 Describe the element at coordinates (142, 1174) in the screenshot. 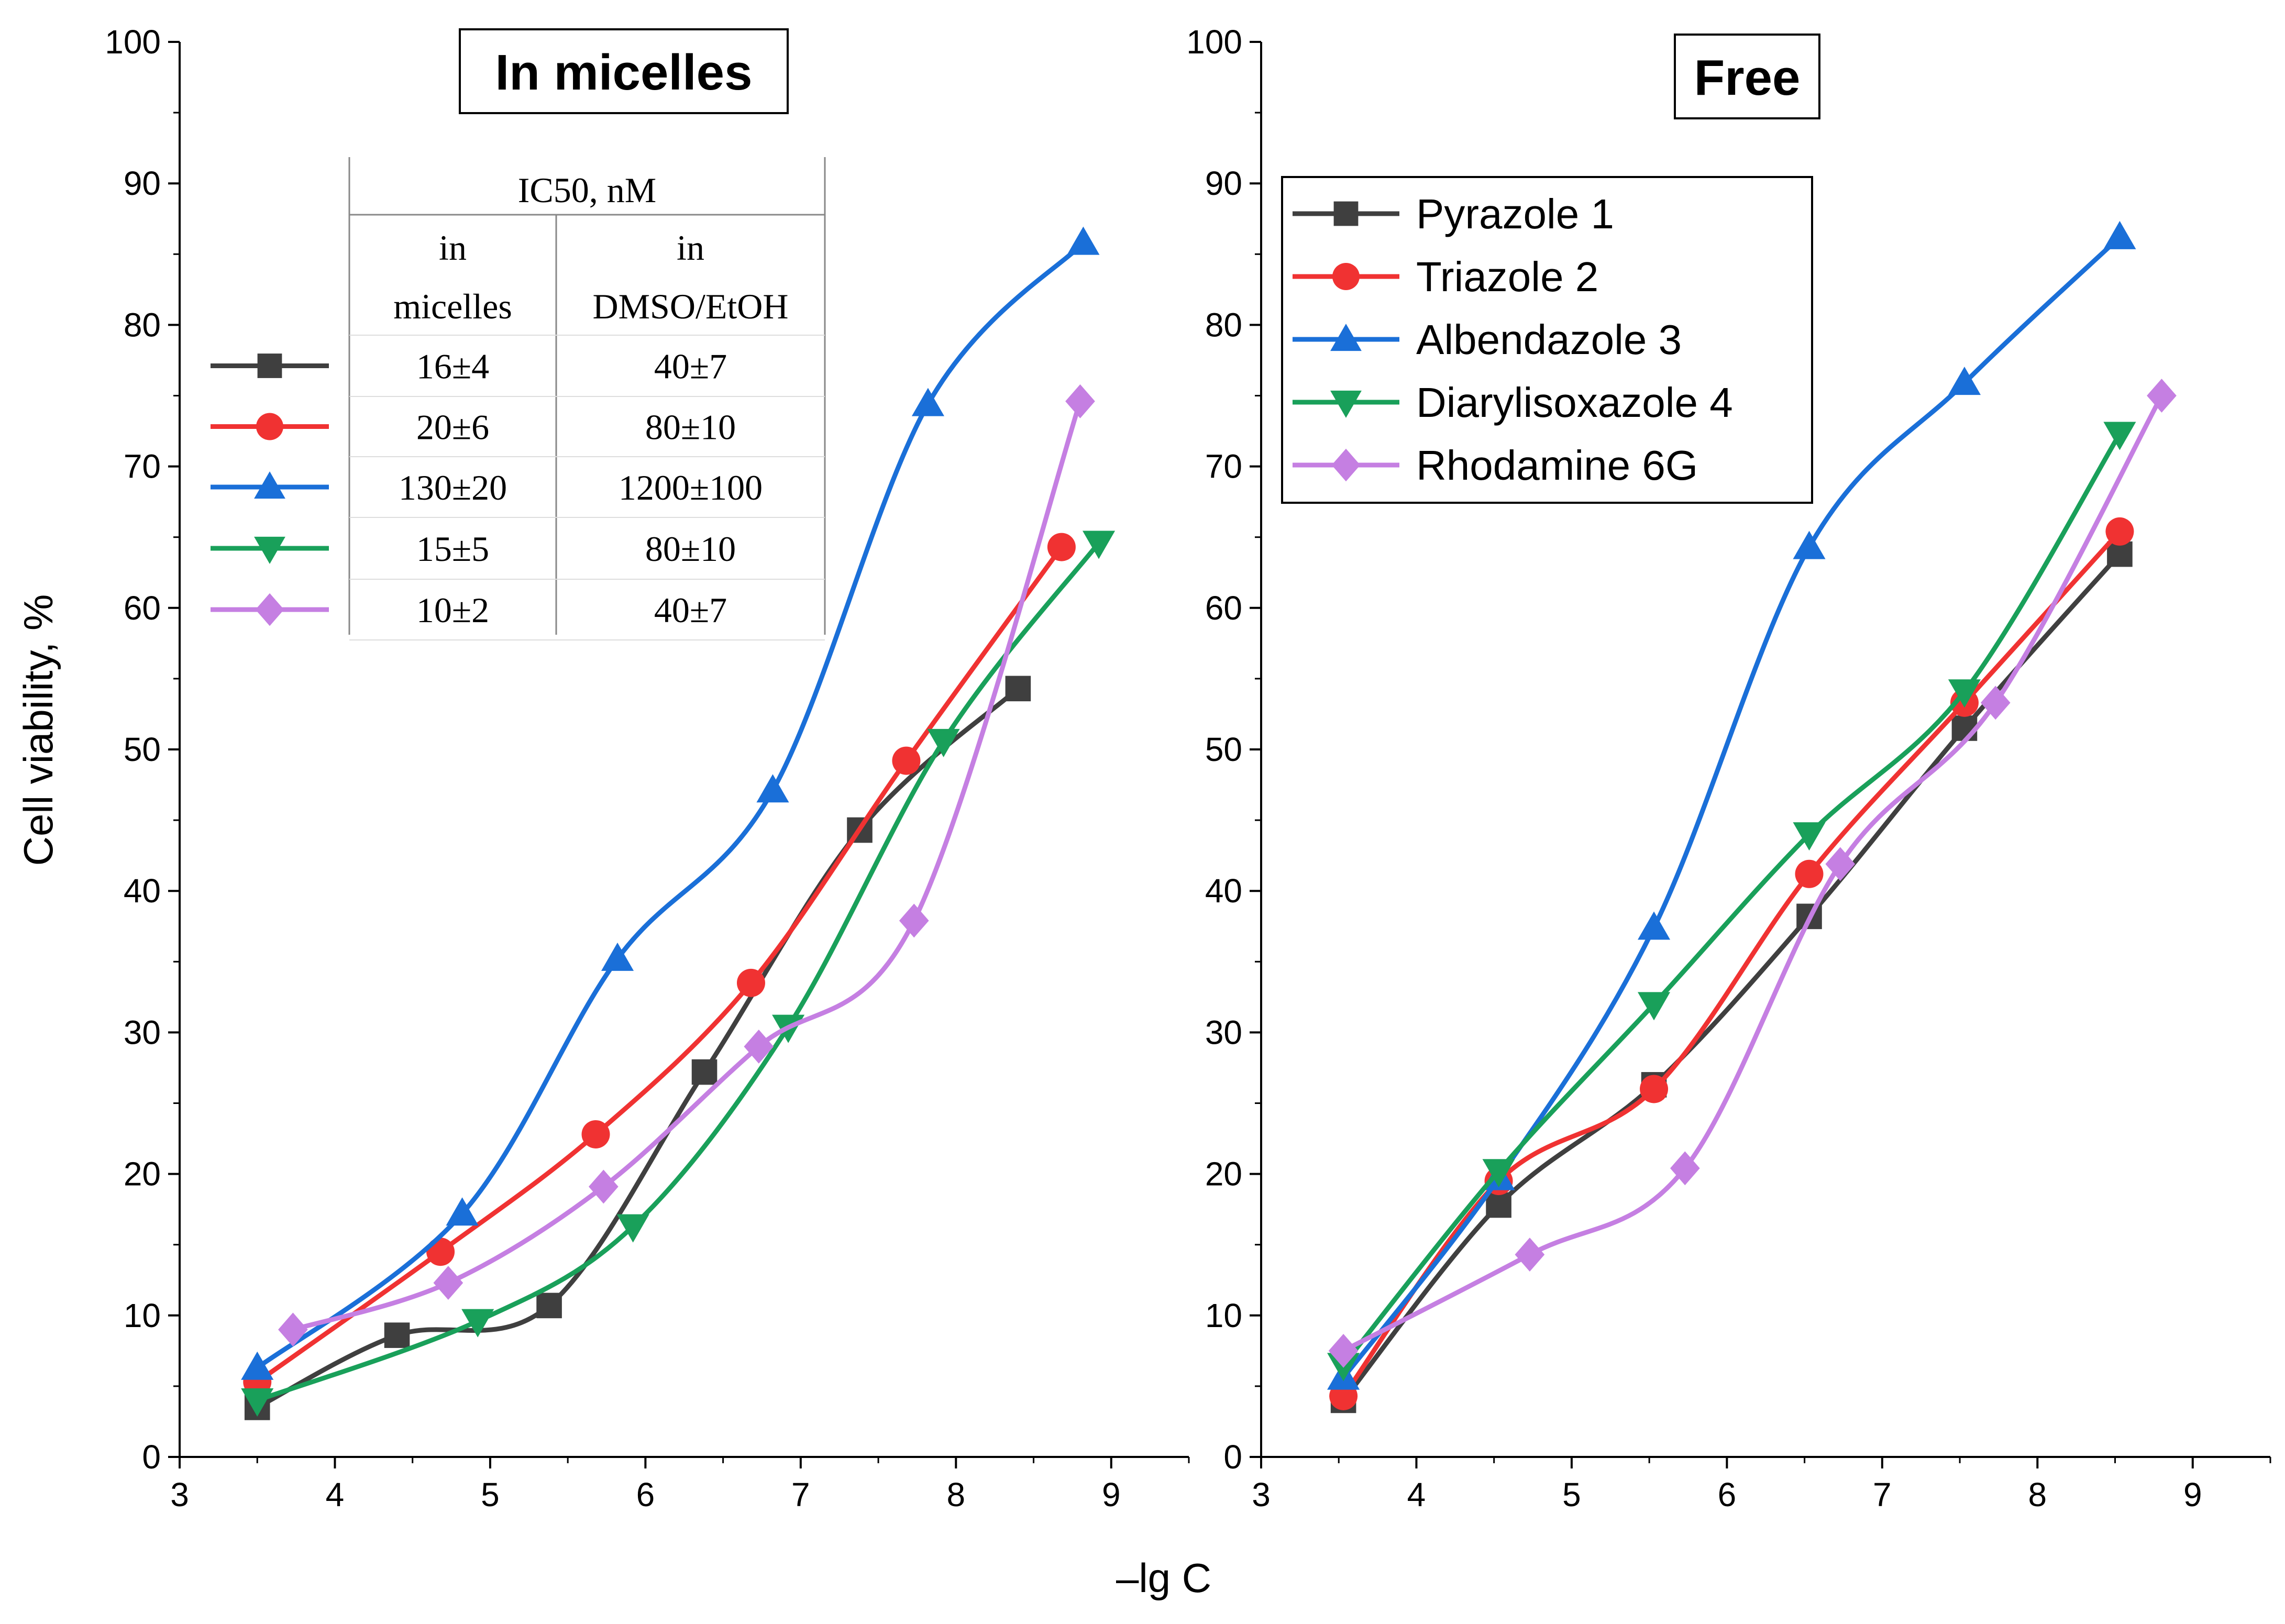

I see `y-tick-label: 20` at that location.